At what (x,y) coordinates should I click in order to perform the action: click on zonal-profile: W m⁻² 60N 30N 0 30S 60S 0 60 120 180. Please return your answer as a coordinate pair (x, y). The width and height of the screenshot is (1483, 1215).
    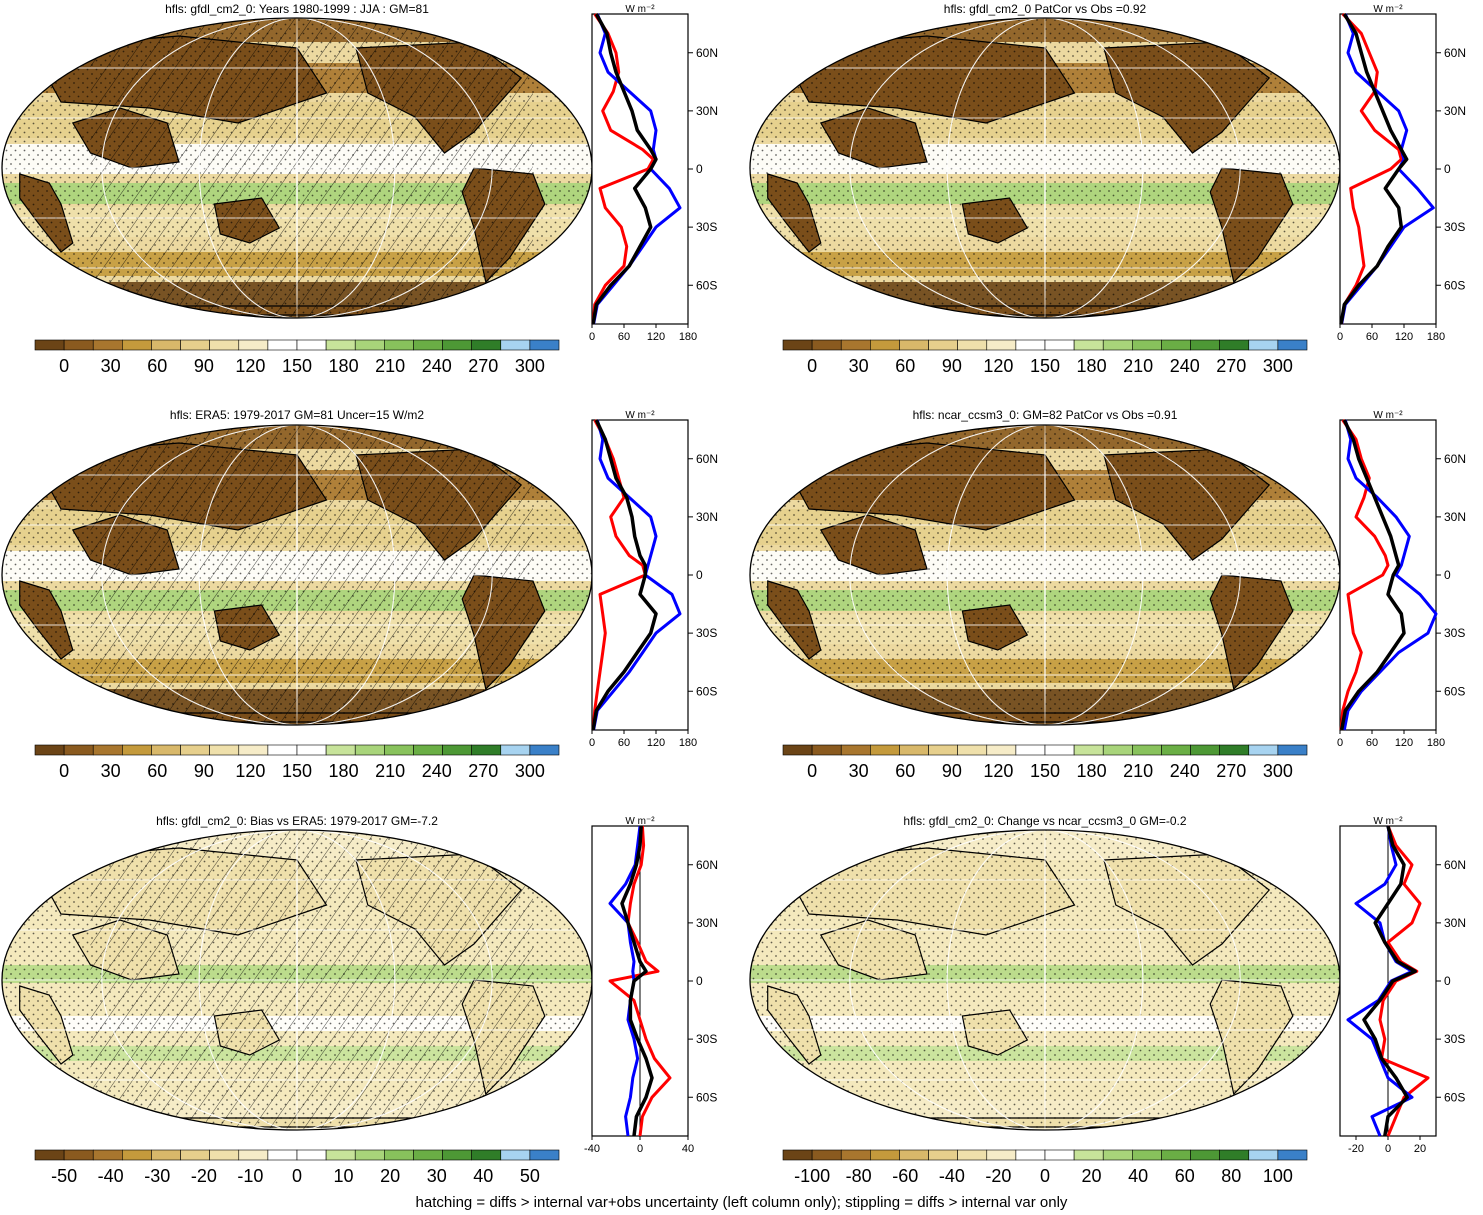
    Looking at the image, I should click on (653, 579).